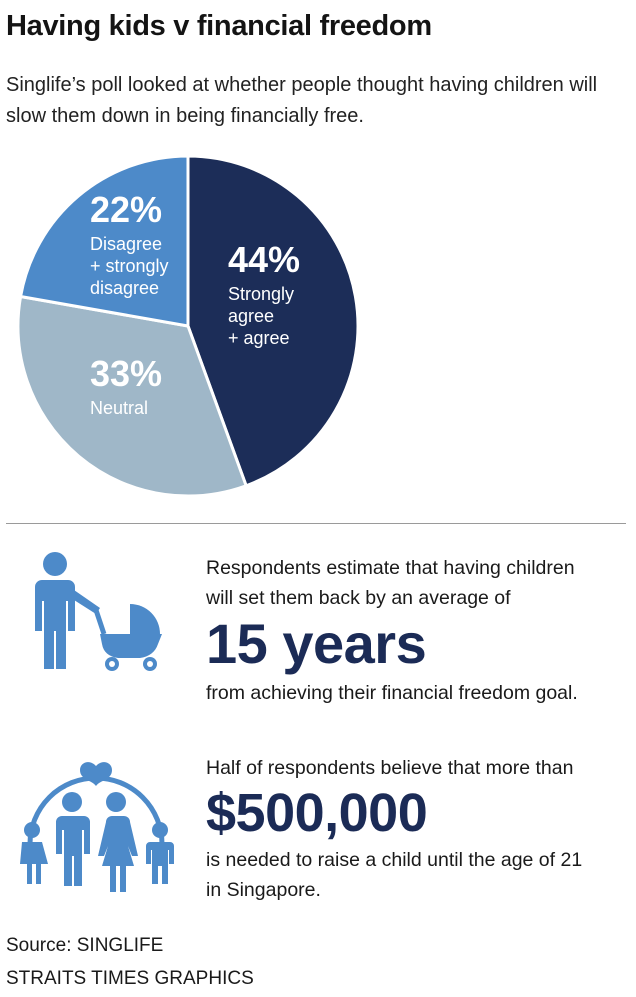 The image size is (636, 997). Describe the element at coordinates (219, 26) in the screenshot. I see `page-title: Having kids v financial freedom` at that location.